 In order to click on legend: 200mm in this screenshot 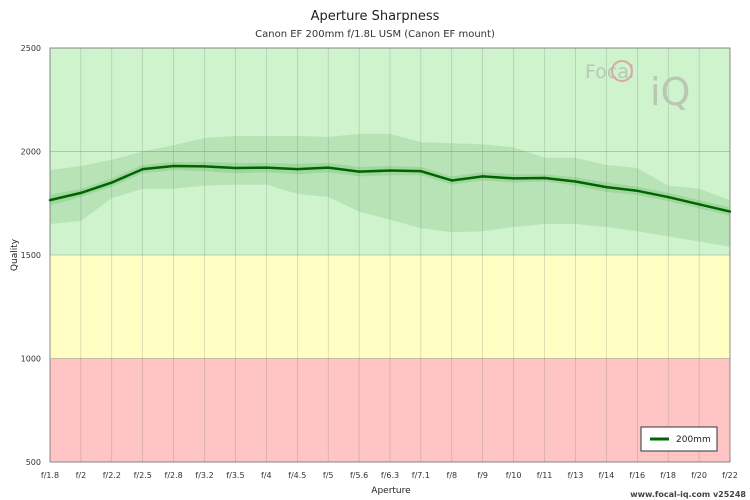, I will do `click(679, 439)`.